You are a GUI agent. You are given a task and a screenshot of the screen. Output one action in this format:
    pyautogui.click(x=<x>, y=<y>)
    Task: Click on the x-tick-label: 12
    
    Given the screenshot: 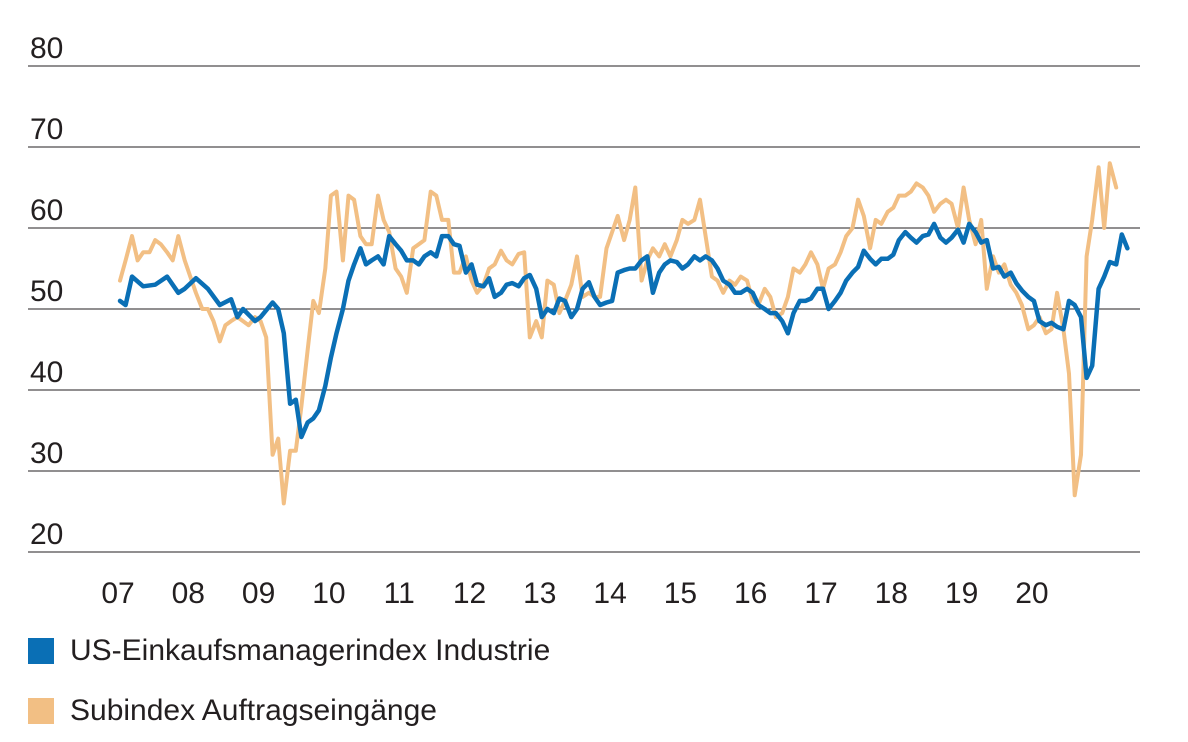 What is the action you would take?
    pyautogui.click(x=469, y=593)
    